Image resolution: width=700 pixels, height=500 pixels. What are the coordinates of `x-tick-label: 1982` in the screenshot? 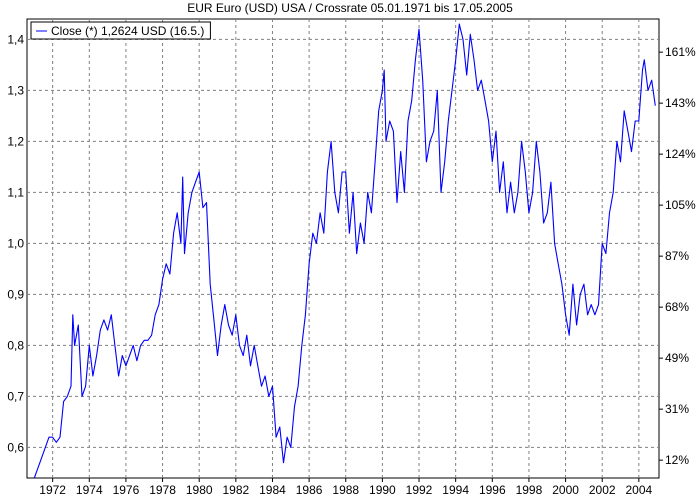 It's located at (235, 490).